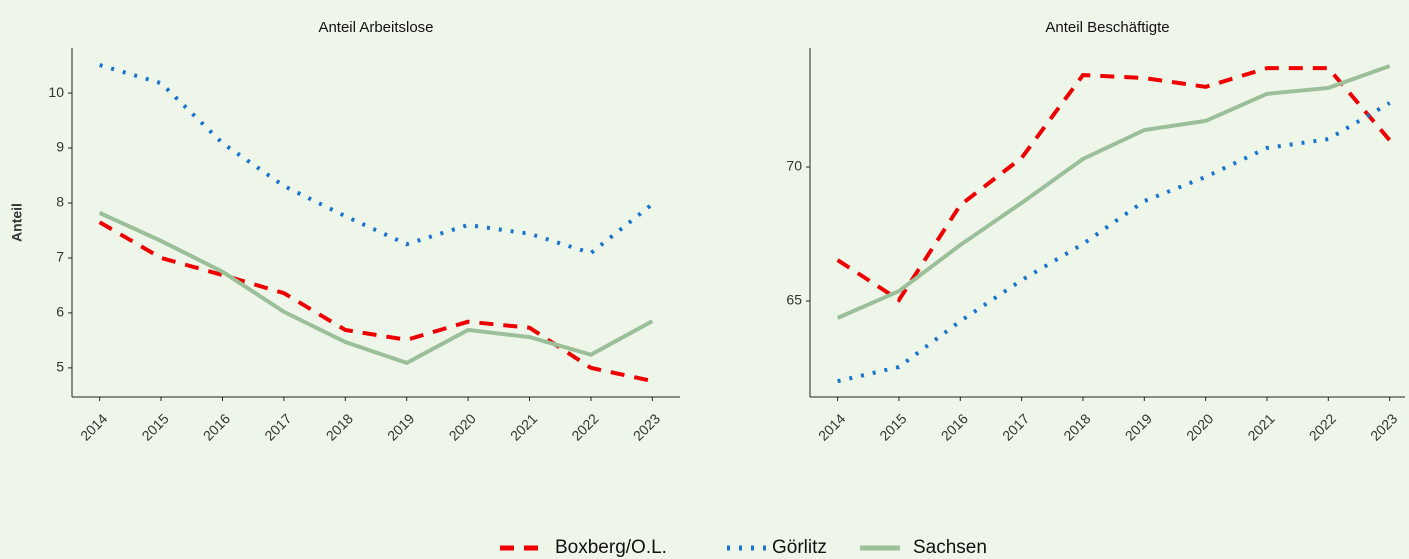 The width and height of the screenshot is (1409, 559). What do you see at coordinates (60, 147) in the screenshot?
I see `y-tick-label: 9` at bounding box center [60, 147].